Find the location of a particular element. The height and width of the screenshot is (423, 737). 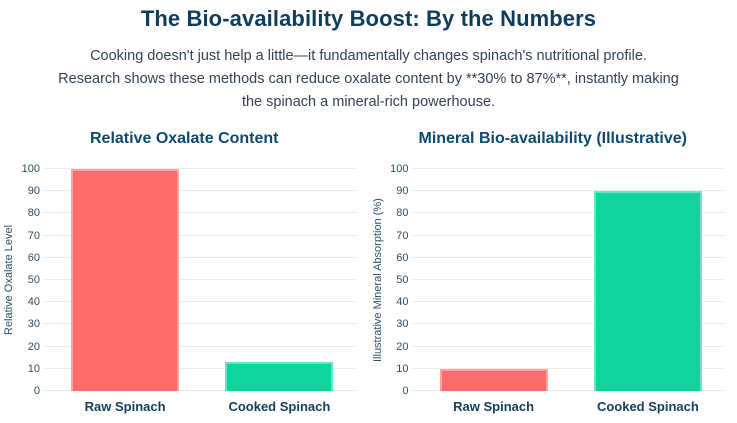

y-axis-title: Illustrative Mineral Absorption (%) is located at coordinates (377, 280).